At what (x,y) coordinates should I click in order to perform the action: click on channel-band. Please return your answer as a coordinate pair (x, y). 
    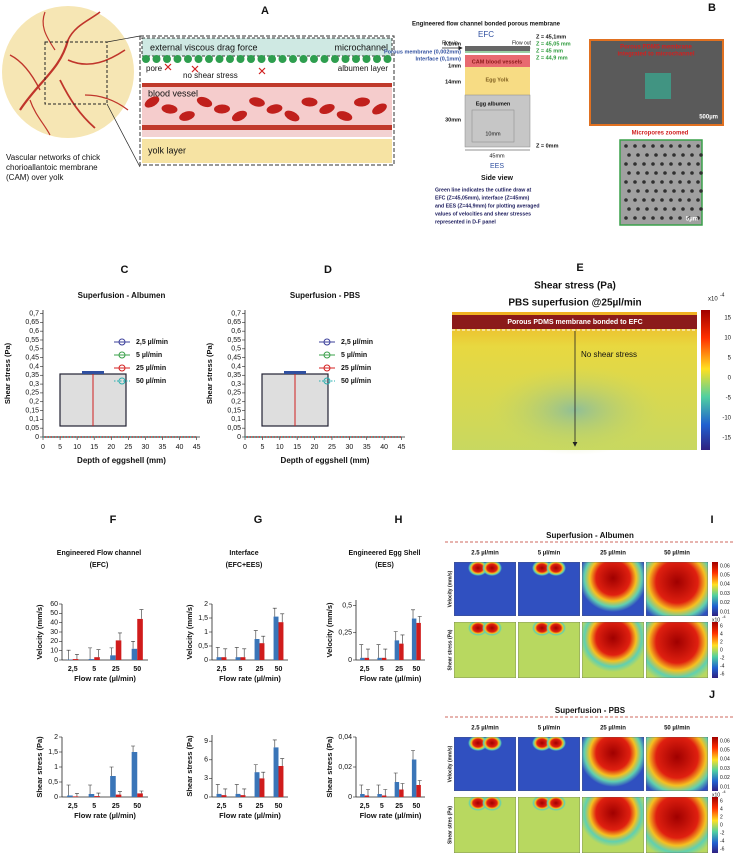
    Looking at the image, I should click on (267, 47).